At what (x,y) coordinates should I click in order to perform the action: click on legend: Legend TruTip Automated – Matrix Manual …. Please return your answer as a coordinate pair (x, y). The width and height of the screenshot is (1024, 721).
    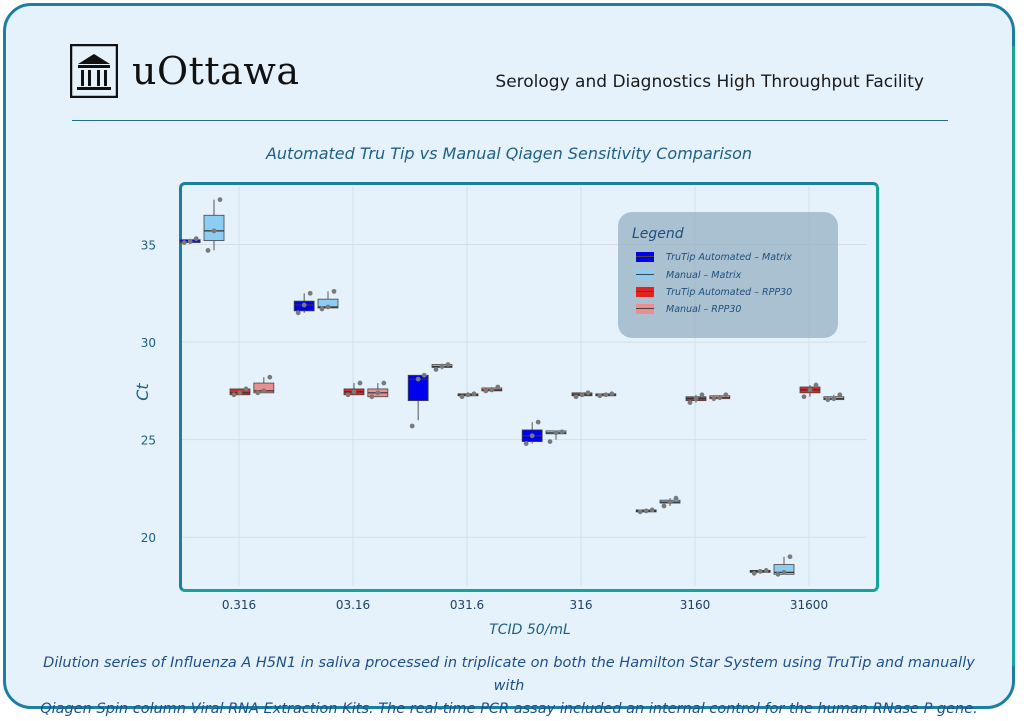
    Looking at the image, I should click on (728, 275).